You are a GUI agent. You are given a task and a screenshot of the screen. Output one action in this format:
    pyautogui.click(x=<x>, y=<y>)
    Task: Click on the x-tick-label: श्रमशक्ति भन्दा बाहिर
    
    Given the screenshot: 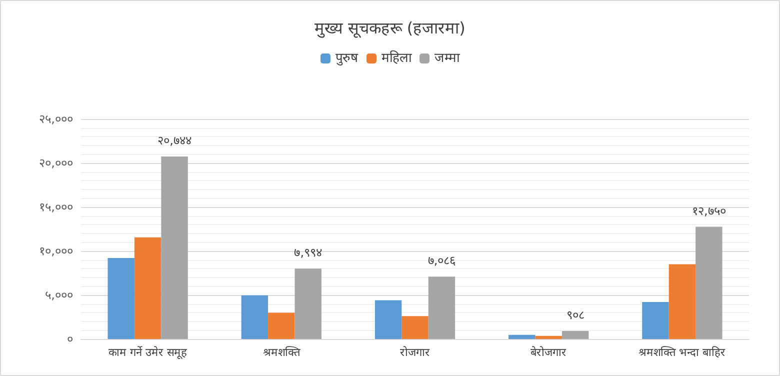 What is the action you would take?
    pyautogui.click(x=682, y=352)
    